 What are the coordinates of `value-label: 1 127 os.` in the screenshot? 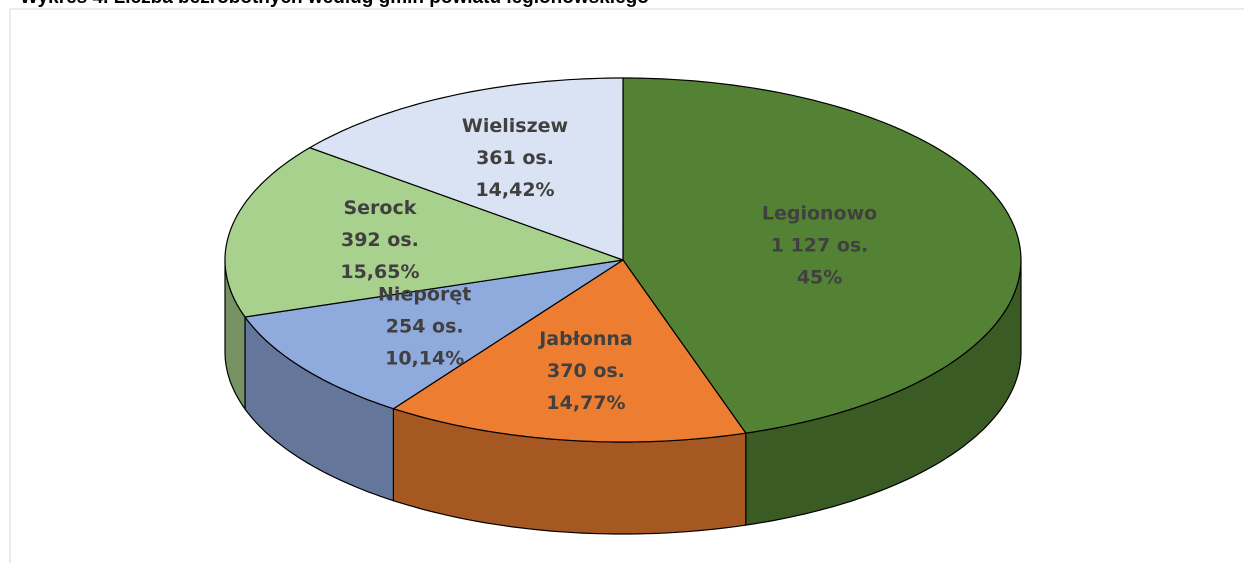 It's located at (820, 245).